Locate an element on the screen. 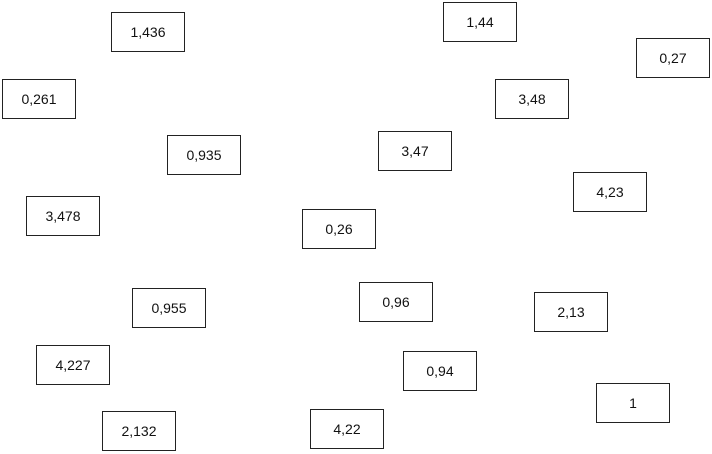 The height and width of the screenshot is (454, 712). number-box: 0,26 is located at coordinates (339, 229).